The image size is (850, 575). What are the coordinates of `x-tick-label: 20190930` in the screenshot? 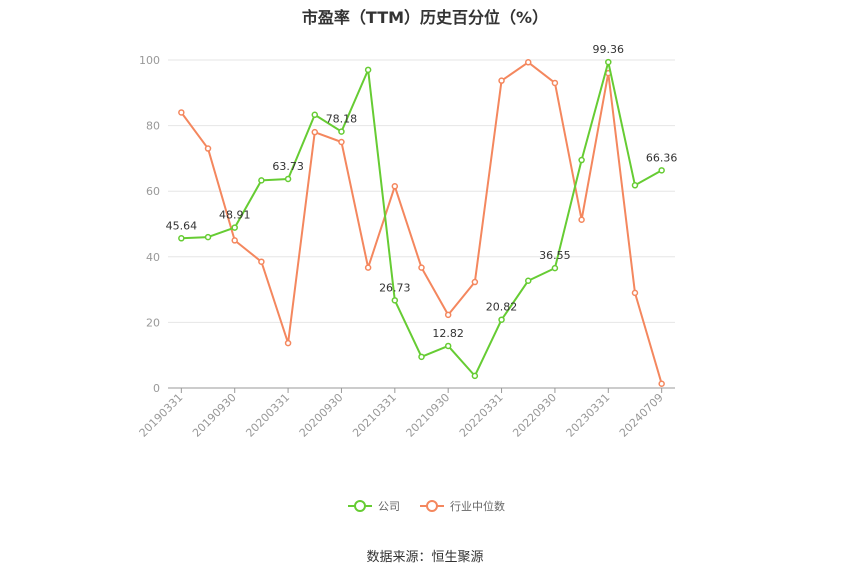 It's located at (214, 415).